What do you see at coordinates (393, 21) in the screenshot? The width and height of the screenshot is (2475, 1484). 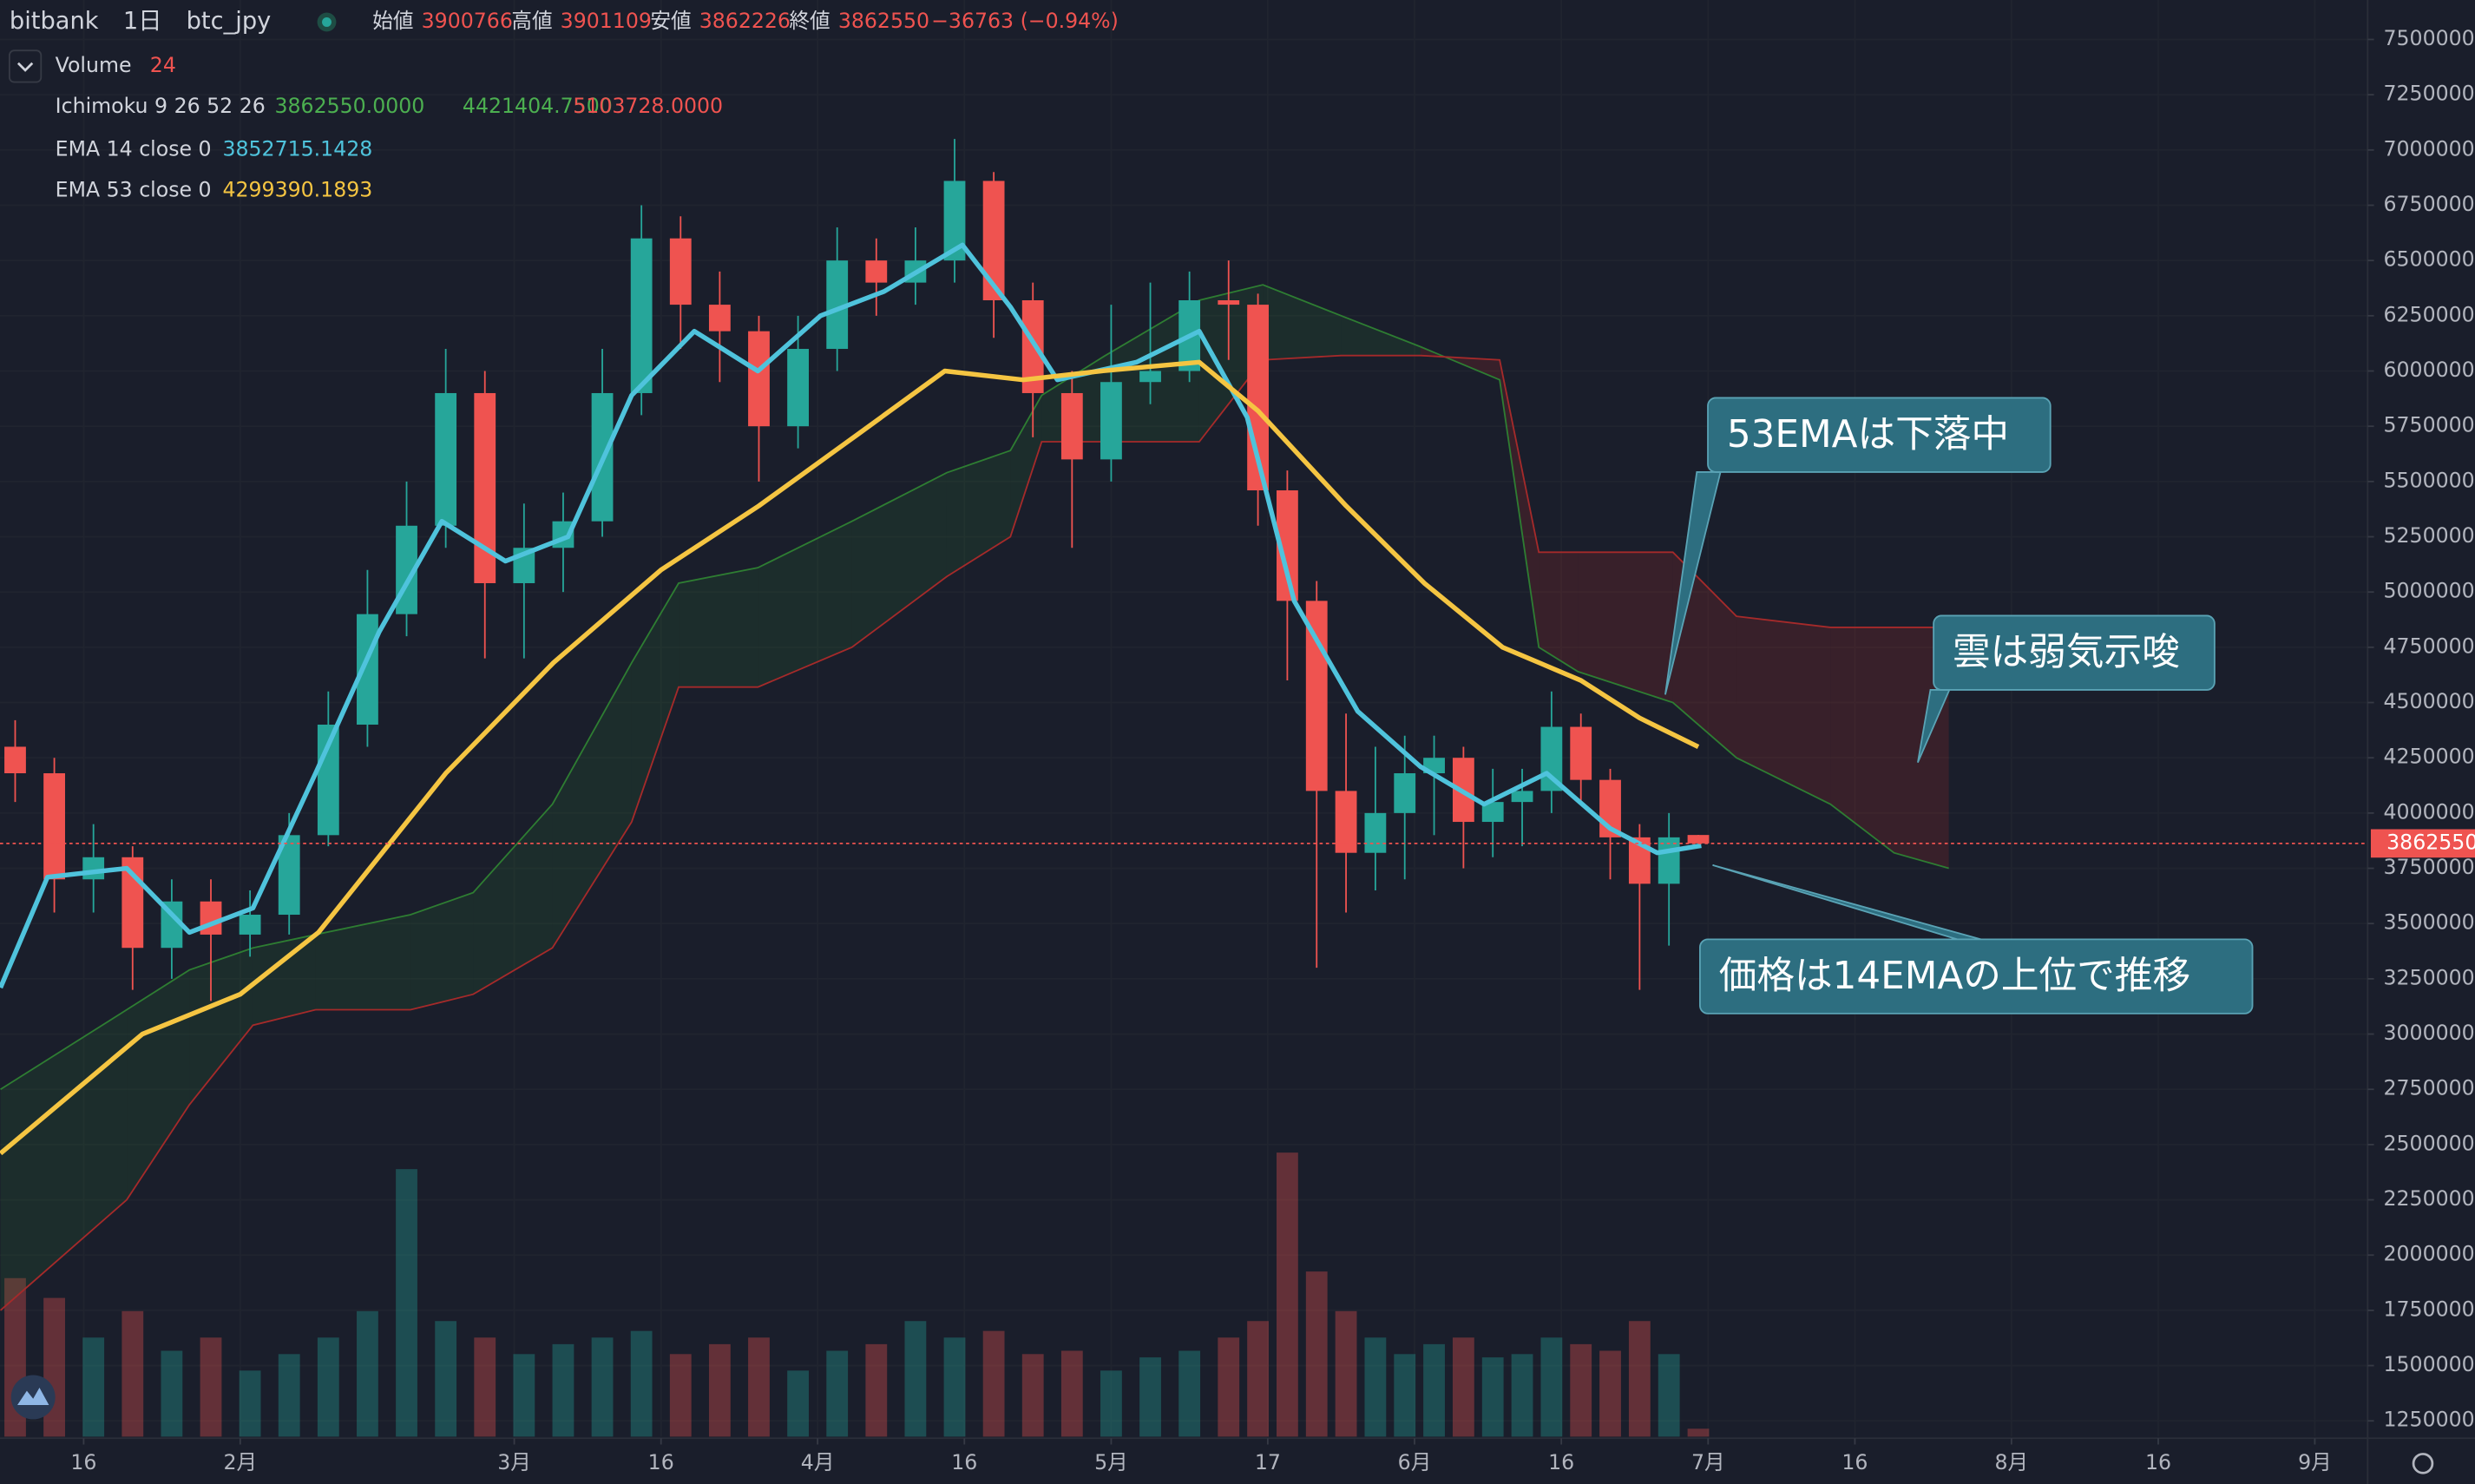 I see `open-label: 始値` at bounding box center [393, 21].